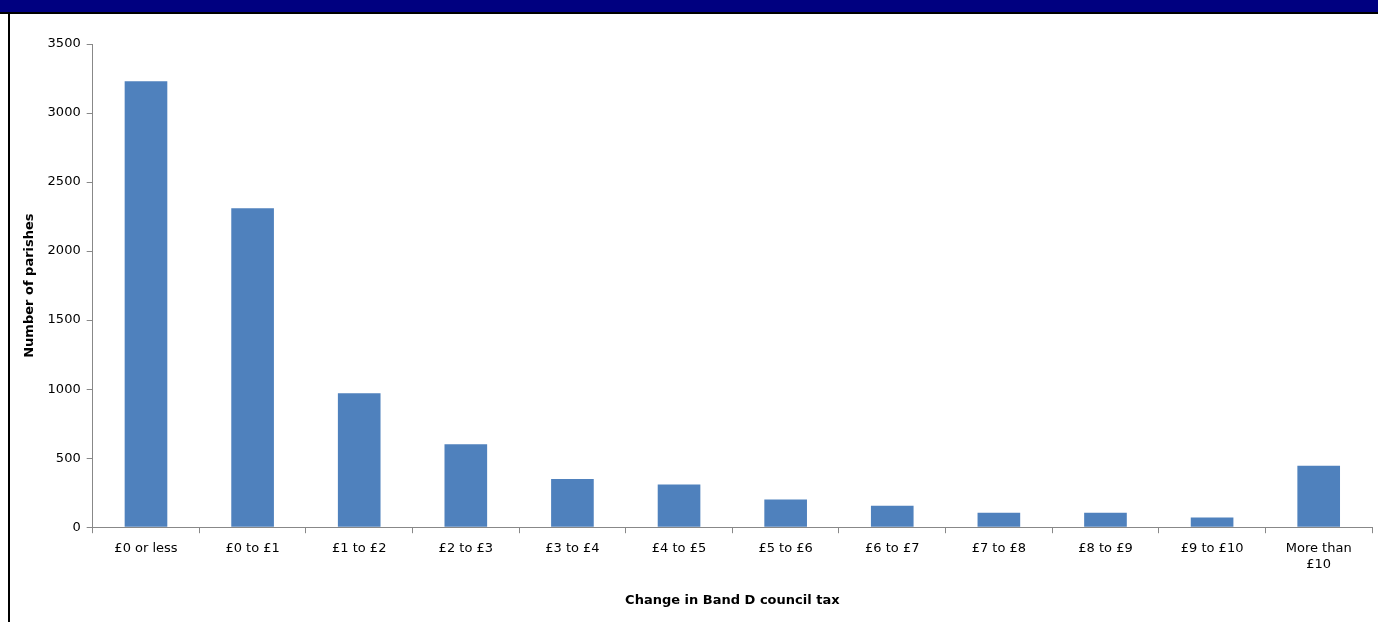 This screenshot has height=622, width=1378. What do you see at coordinates (466, 548) in the screenshot?
I see `x-tick-label: £2 to £3` at bounding box center [466, 548].